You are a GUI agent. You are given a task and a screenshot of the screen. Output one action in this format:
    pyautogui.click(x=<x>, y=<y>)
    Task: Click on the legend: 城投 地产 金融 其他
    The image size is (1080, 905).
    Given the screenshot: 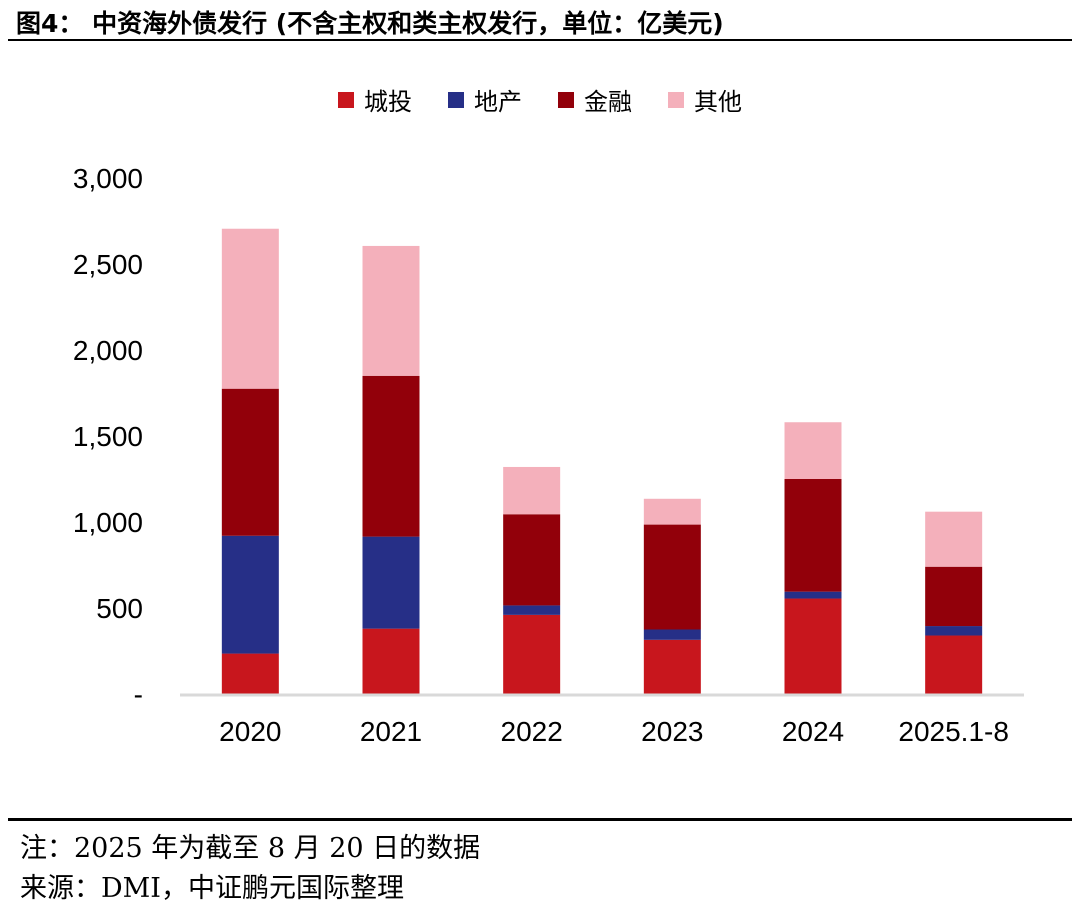 What is the action you would take?
    pyautogui.click(x=540, y=99)
    